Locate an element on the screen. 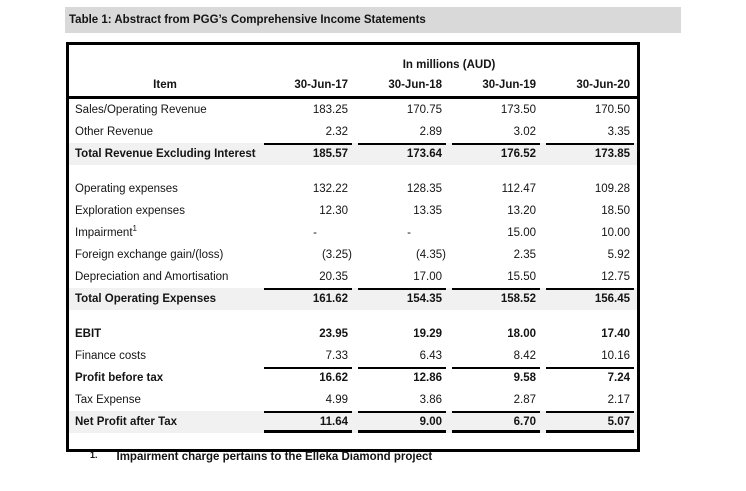 The height and width of the screenshot is (491, 746). cell-value: 3.35 is located at coordinates (619, 132).